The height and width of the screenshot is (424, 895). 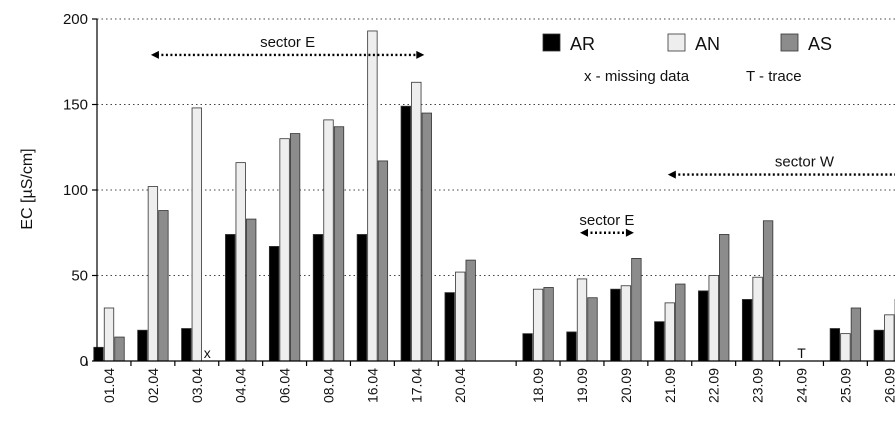 What do you see at coordinates (426, 237) in the screenshot?
I see `bar-as-17.04` at bounding box center [426, 237].